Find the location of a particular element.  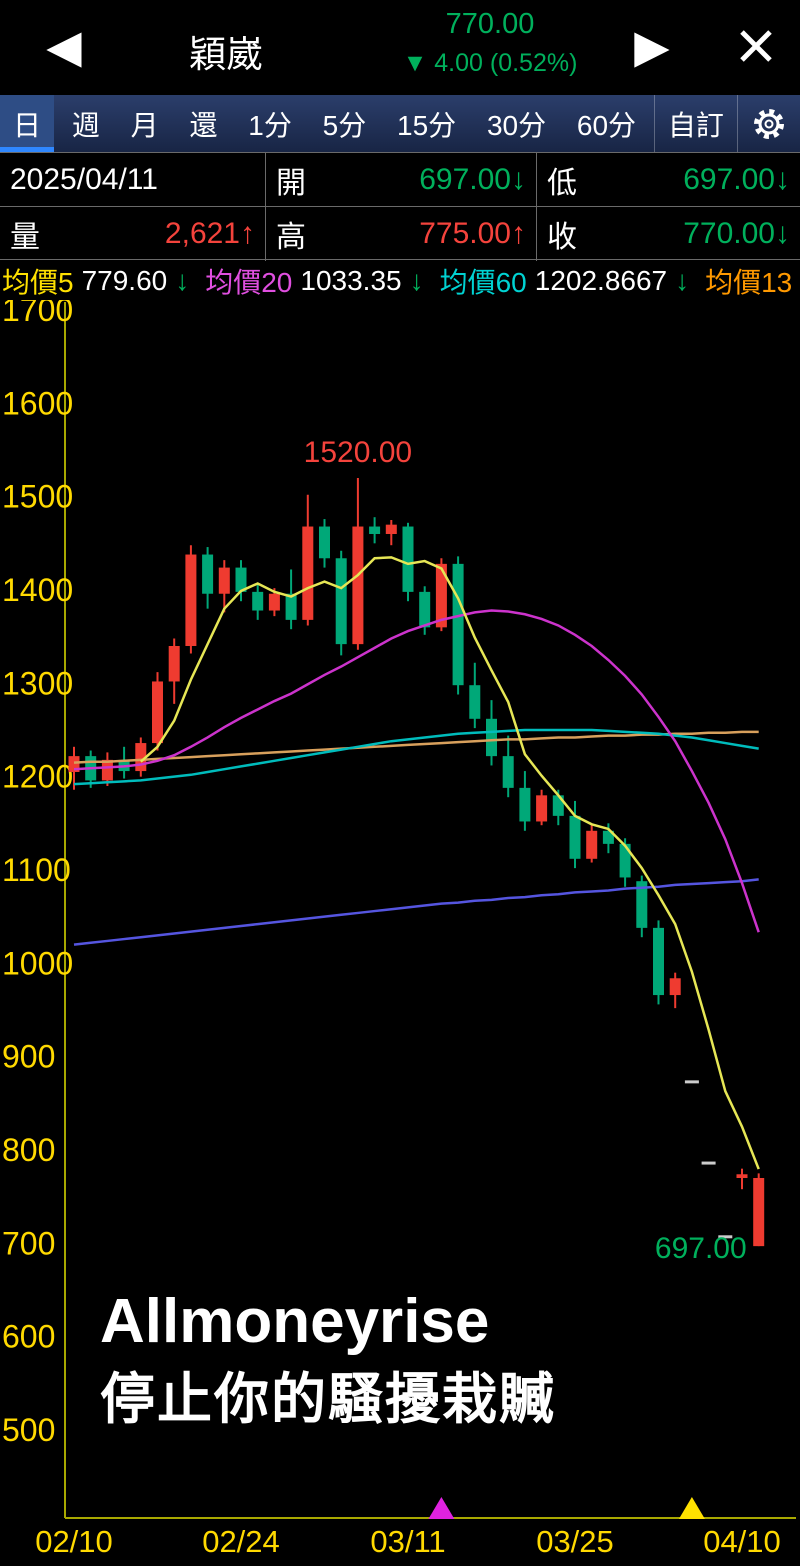

header: ◀ 穎崴 770.00 ▼ 4.00 (0.52%) ▶ is located at coordinates (400, 47).